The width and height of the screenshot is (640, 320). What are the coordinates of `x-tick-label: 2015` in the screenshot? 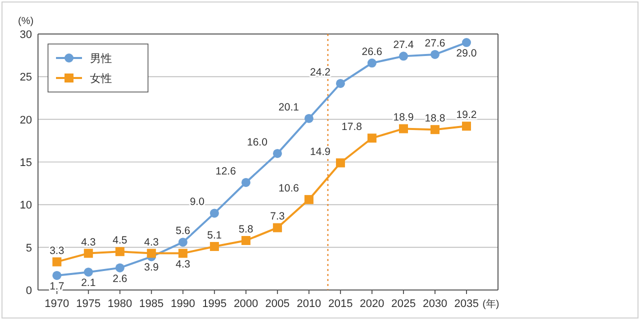 It's located at (340, 304).